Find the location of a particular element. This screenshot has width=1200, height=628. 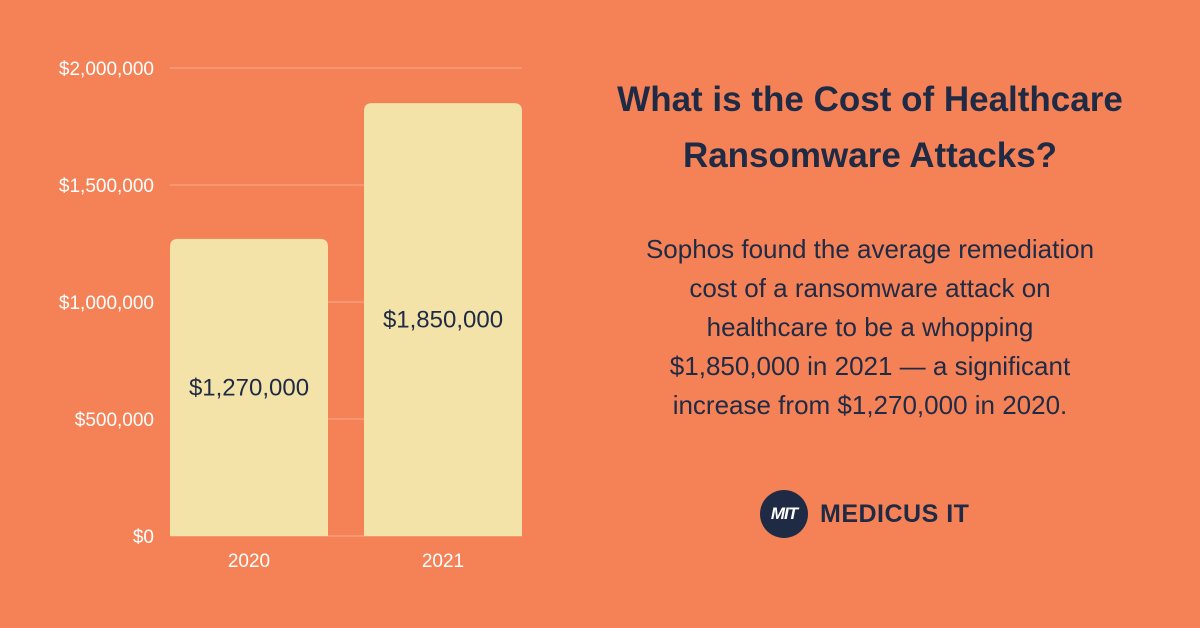

description-line: $1,850,000 in 2021 — a significant is located at coordinates (870, 366).